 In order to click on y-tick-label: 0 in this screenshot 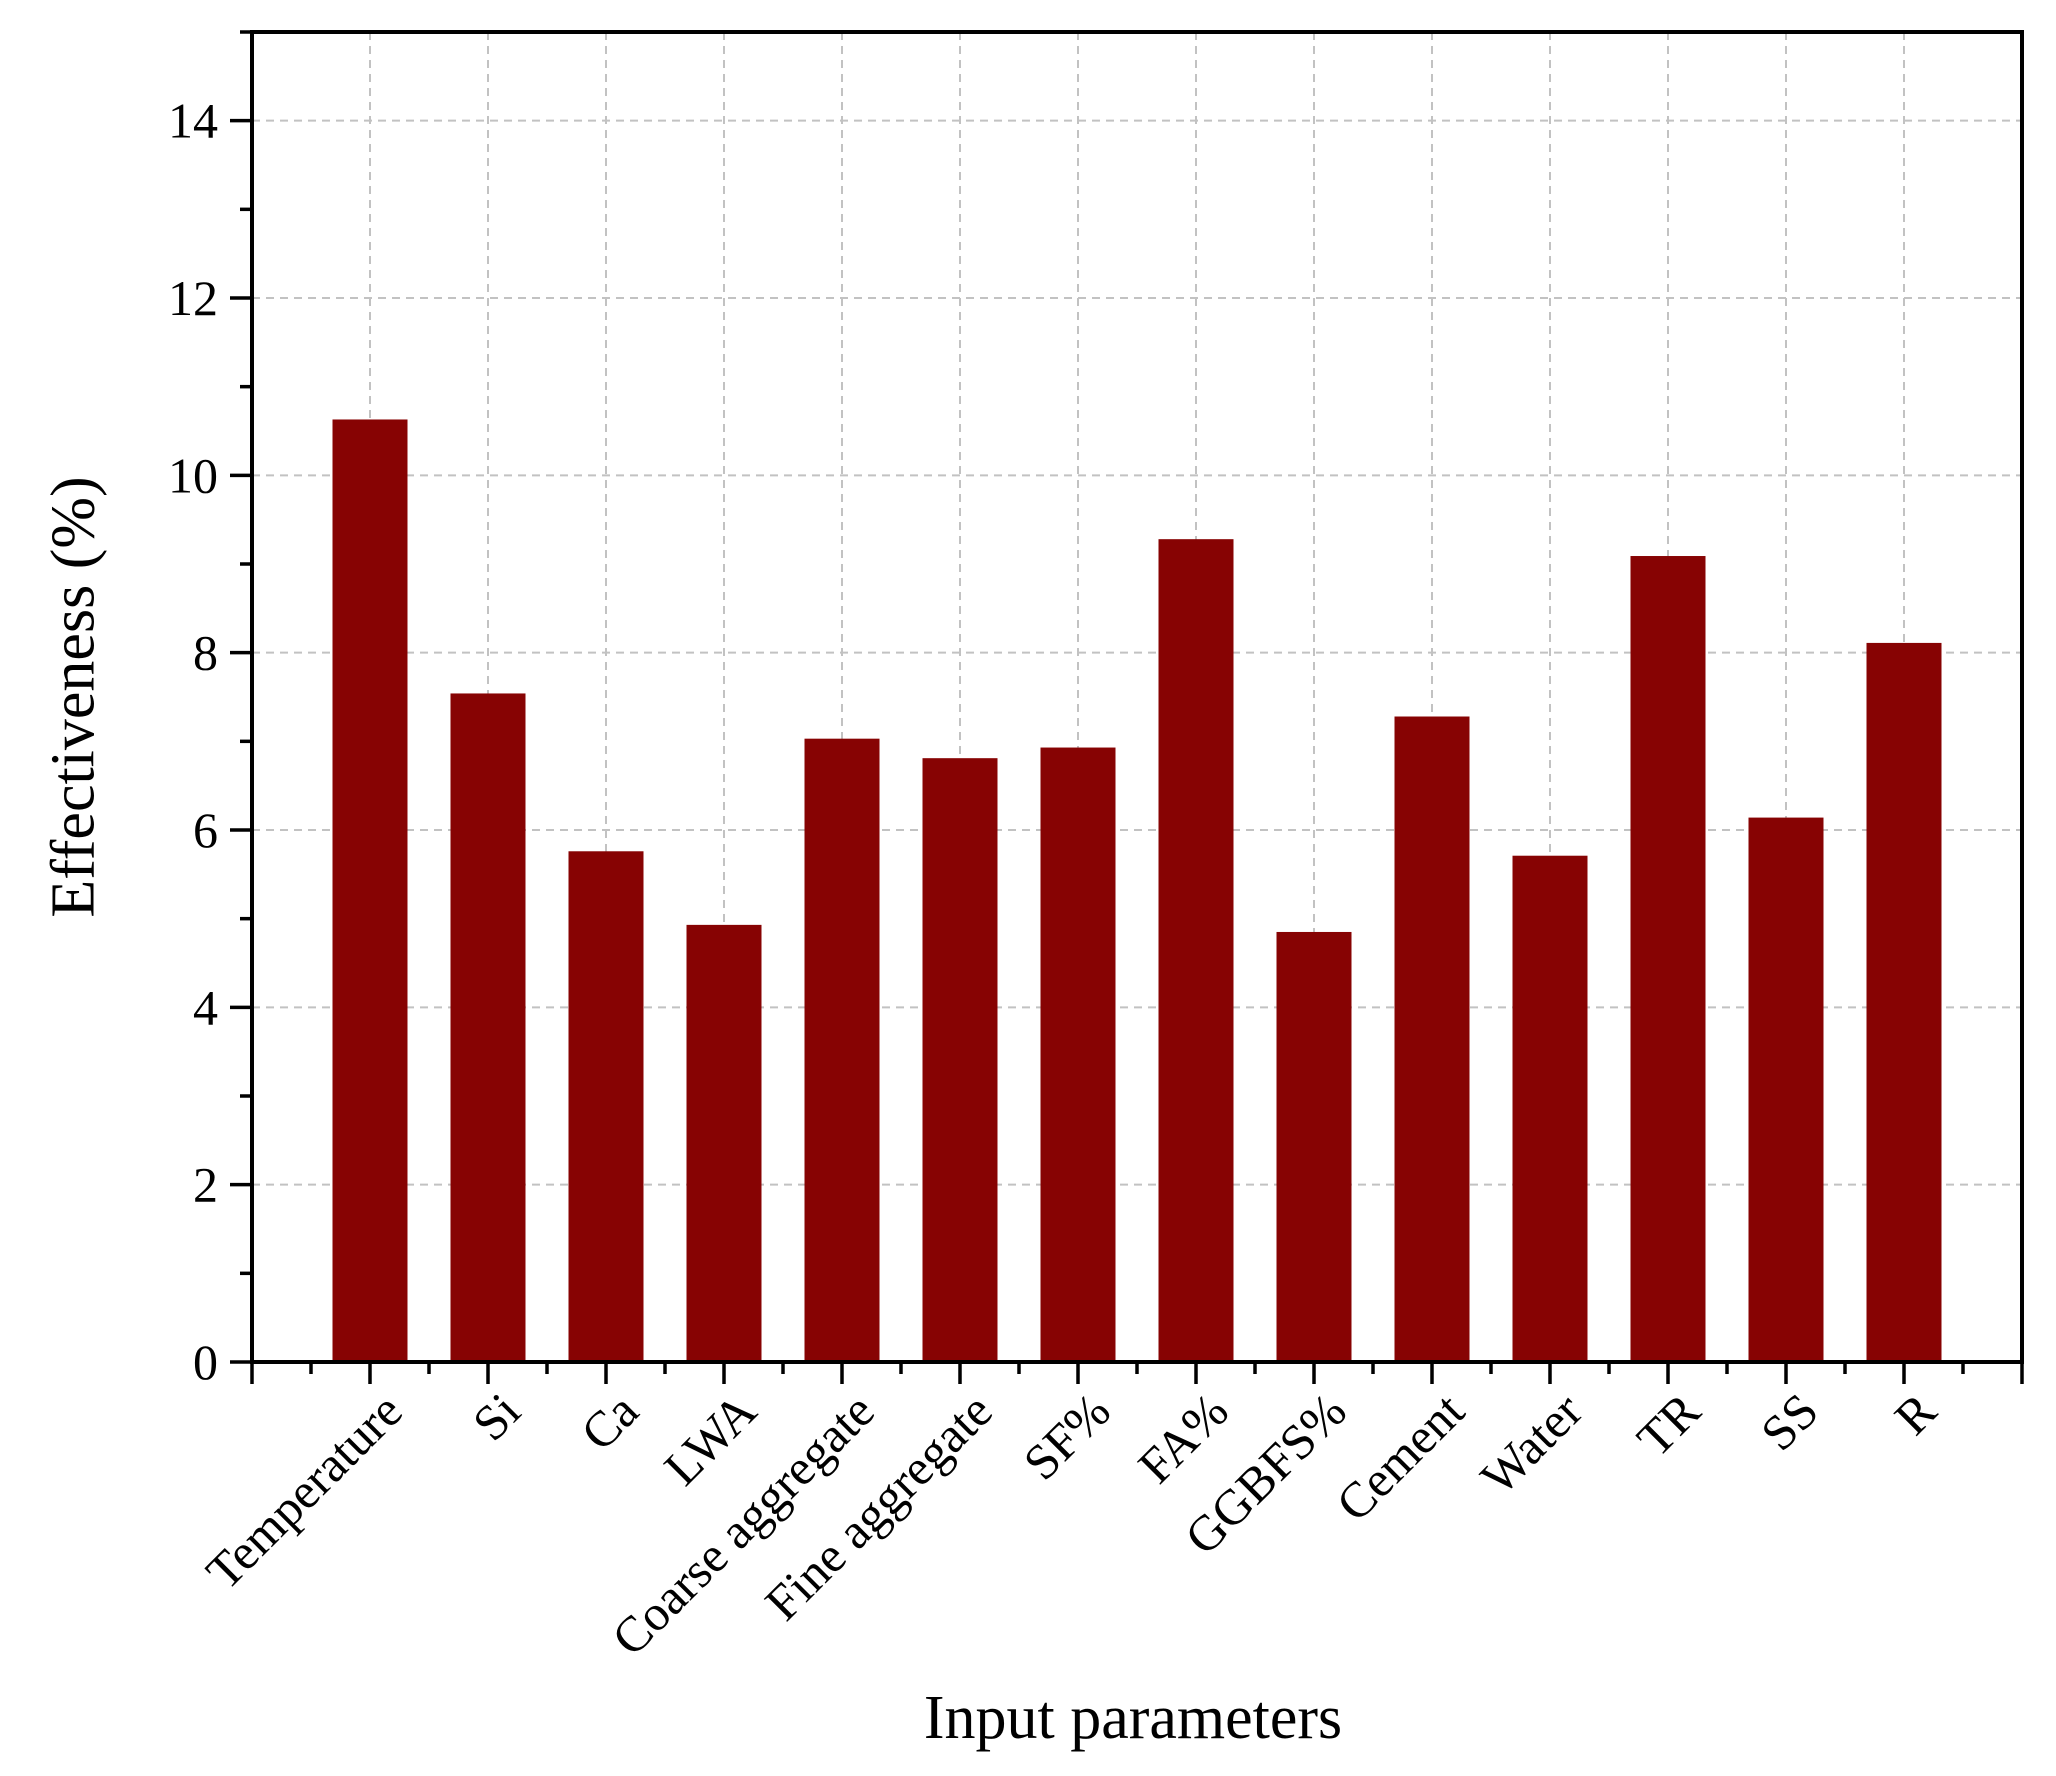, I will do `click(205, 1362)`.